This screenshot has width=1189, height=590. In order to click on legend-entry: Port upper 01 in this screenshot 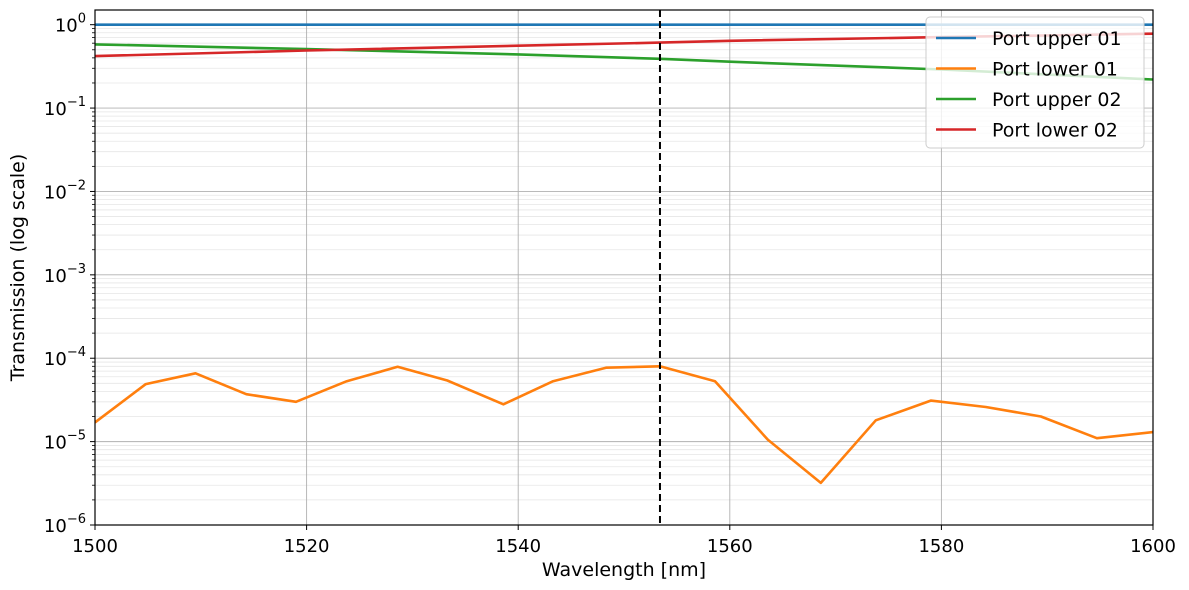, I will do `click(1029, 39)`.